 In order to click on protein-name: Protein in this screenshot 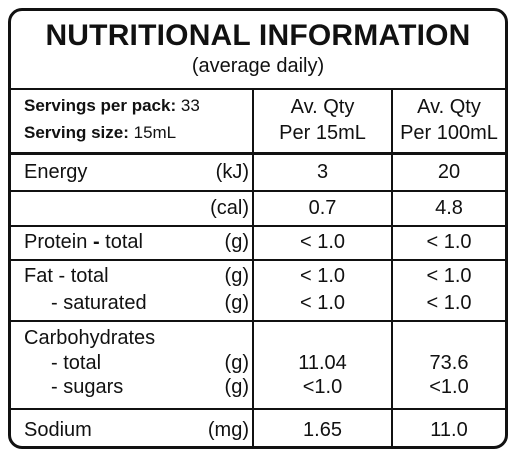, I will do `click(56, 242)`.